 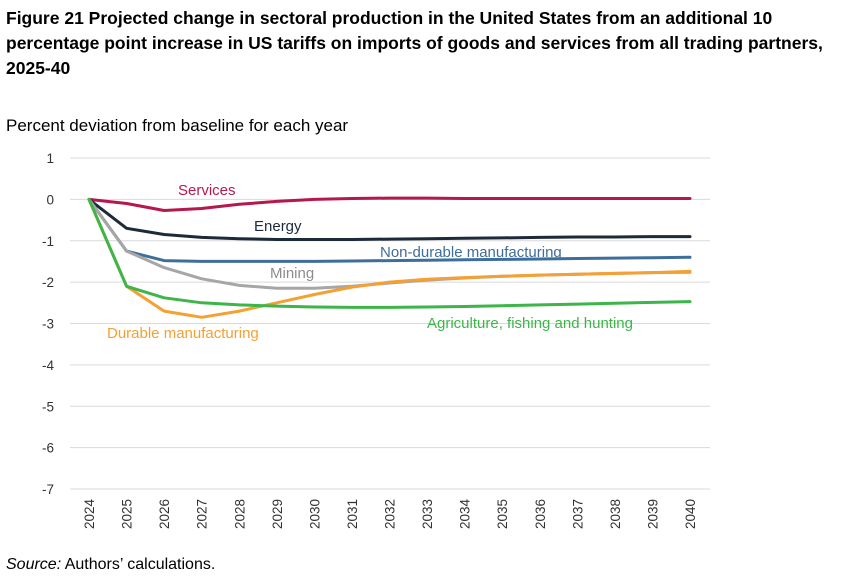 What do you see at coordinates (202, 514) in the screenshot?
I see `x-tick-label: 2027` at bounding box center [202, 514].